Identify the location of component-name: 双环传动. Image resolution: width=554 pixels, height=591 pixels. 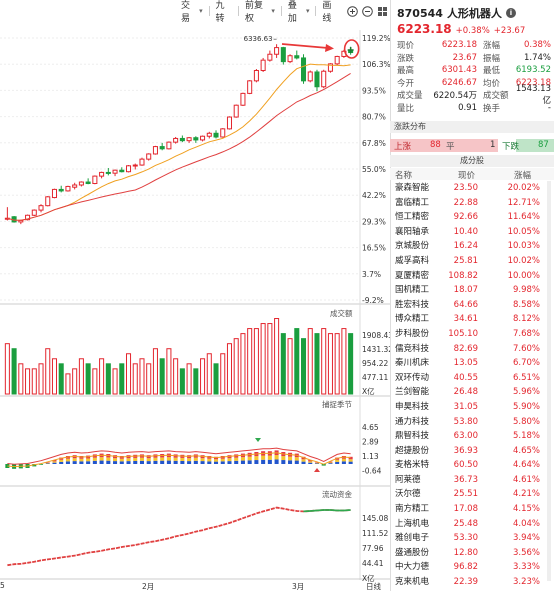
(412, 377).